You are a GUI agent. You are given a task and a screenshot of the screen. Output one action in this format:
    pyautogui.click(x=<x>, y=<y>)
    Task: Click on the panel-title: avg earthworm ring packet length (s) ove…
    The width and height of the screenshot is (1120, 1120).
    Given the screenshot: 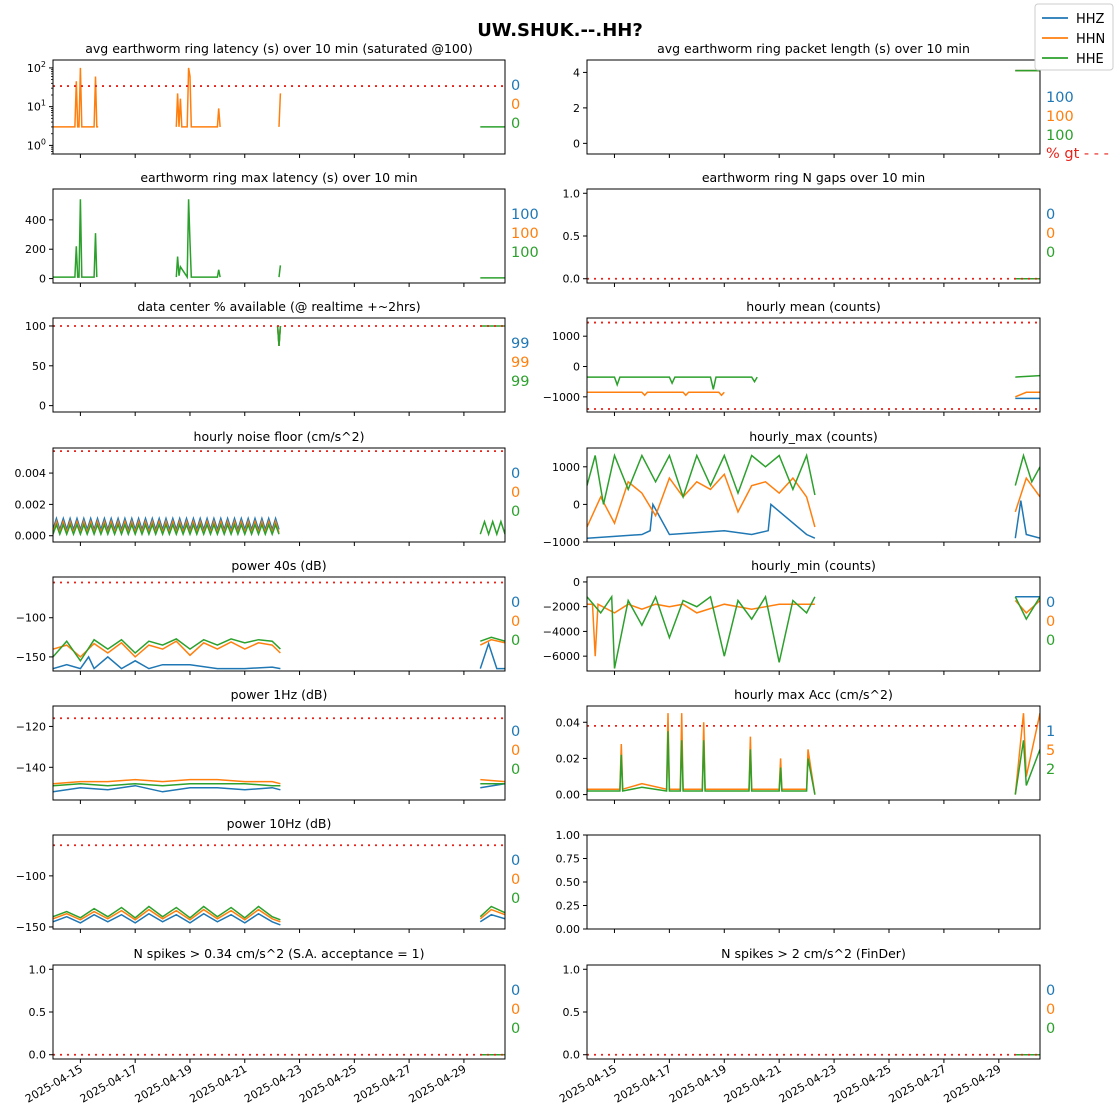 What is the action you would take?
    pyautogui.click(x=813, y=48)
    